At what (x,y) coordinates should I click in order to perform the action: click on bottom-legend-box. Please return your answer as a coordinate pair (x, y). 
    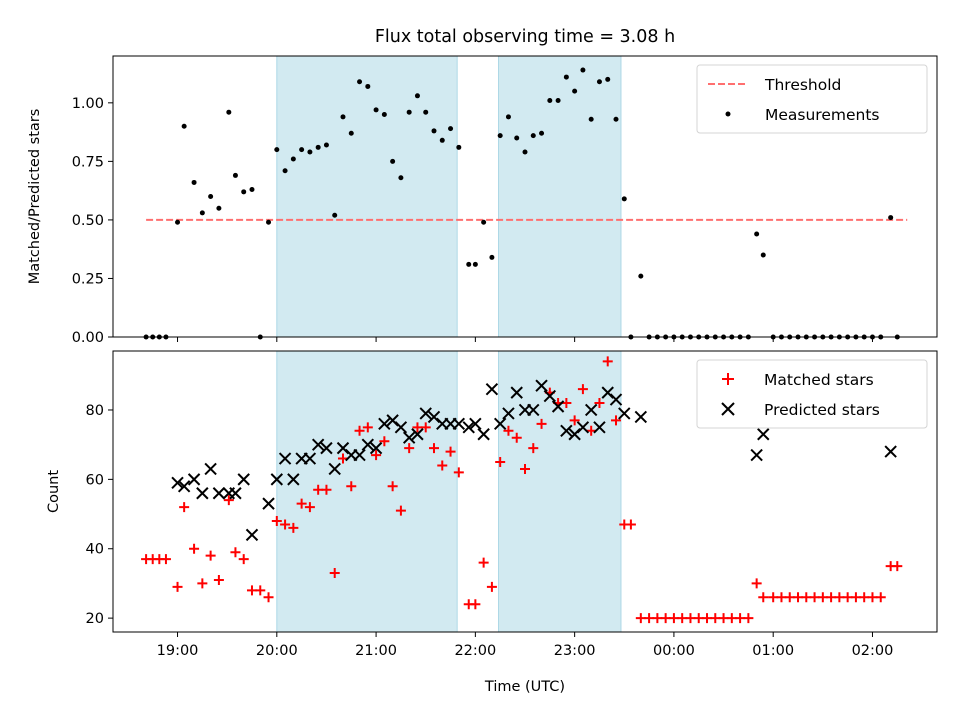
    Looking at the image, I should click on (812, 394).